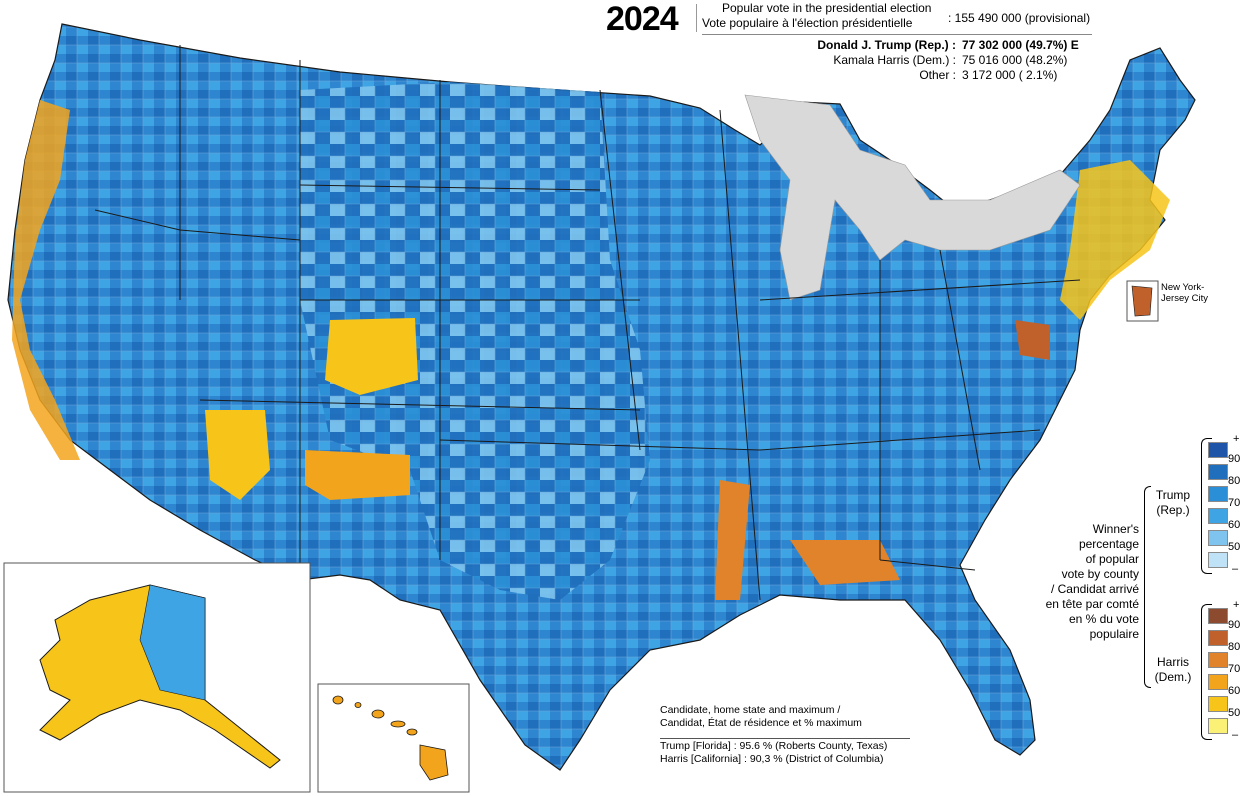  I want to click on southwest-harris, so click(237, 455).